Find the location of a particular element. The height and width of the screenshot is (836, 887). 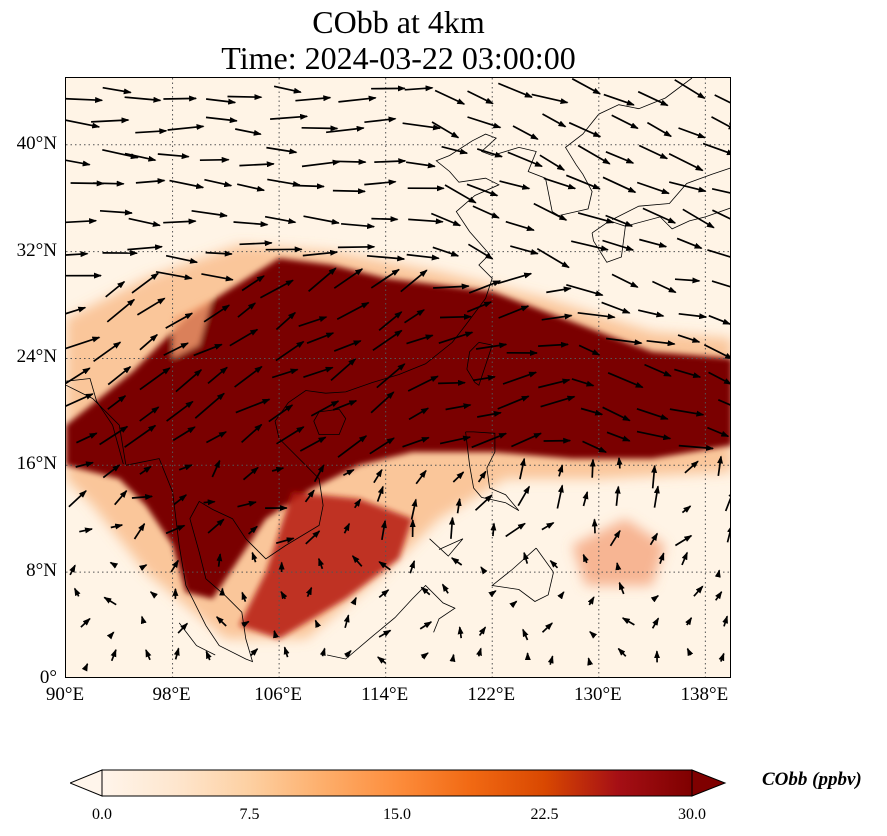

lon-tick-label: 106°E is located at coordinates (278, 694).